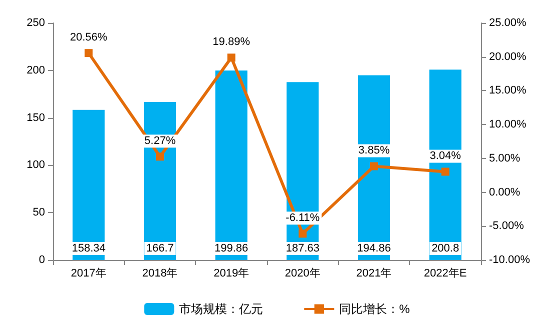 The image size is (554, 333). What do you see at coordinates (35, 23) in the screenshot?
I see `y-tick-label: 250` at bounding box center [35, 23].